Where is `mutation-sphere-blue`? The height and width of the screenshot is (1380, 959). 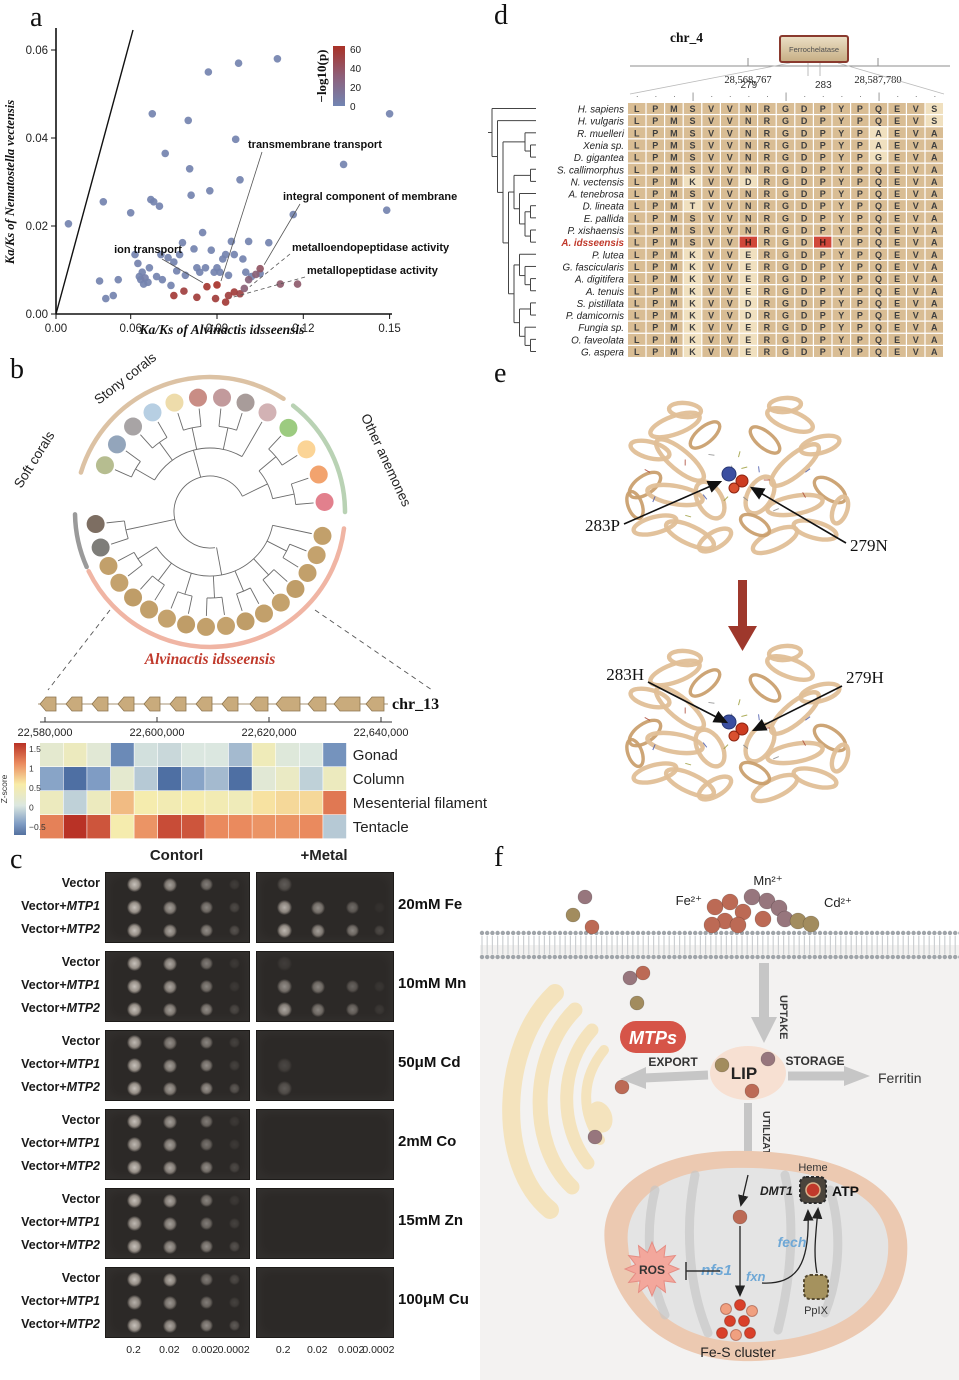 mutation-sphere-blue is located at coordinates (729, 722).